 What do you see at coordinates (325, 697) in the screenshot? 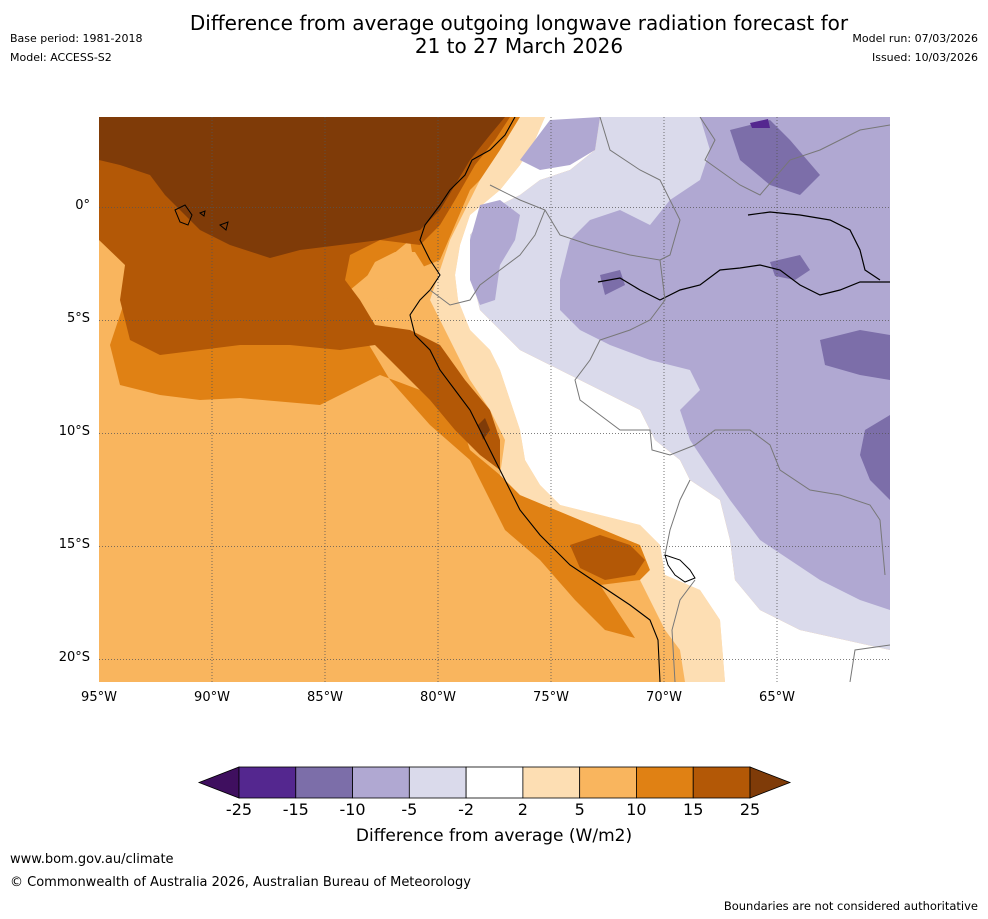
I see `longitude-label: 85°W` at bounding box center [325, 697].